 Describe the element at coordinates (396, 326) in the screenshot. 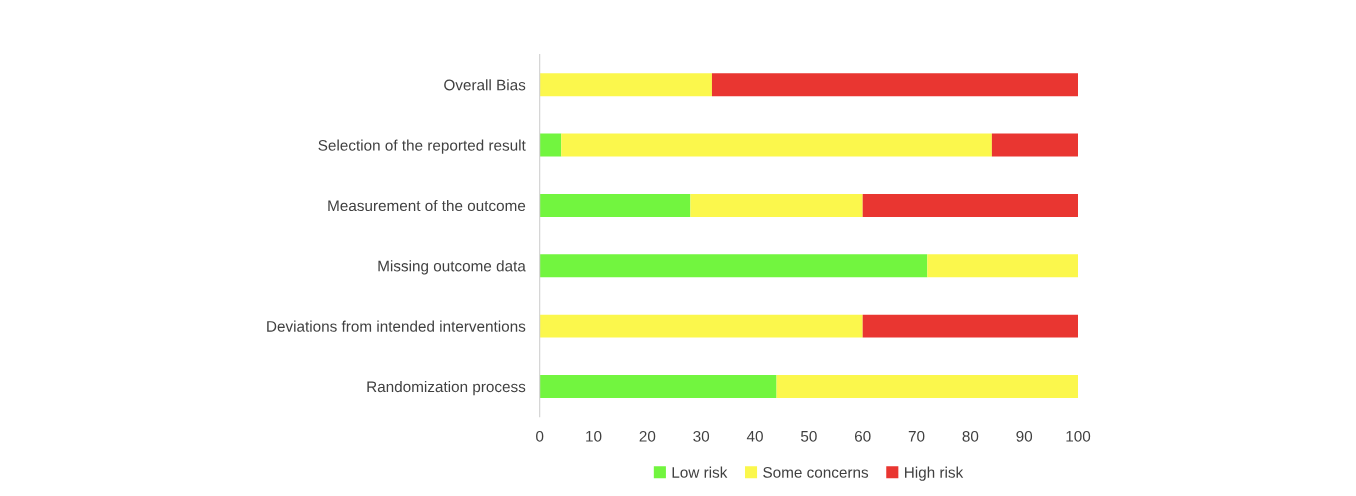

I see `y-tick-label: Deviations from intended interventions` at that location.